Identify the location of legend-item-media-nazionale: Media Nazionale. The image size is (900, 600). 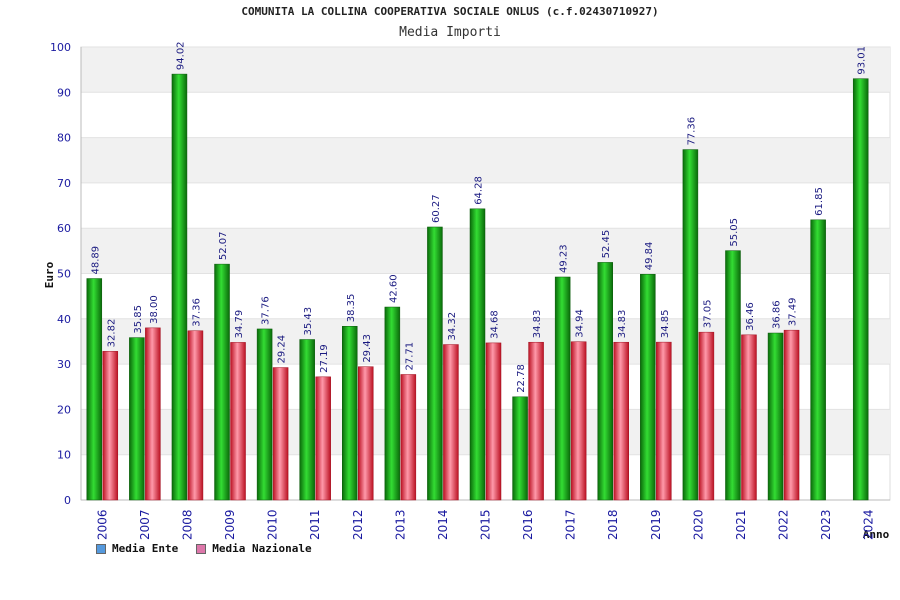
(254, 548).